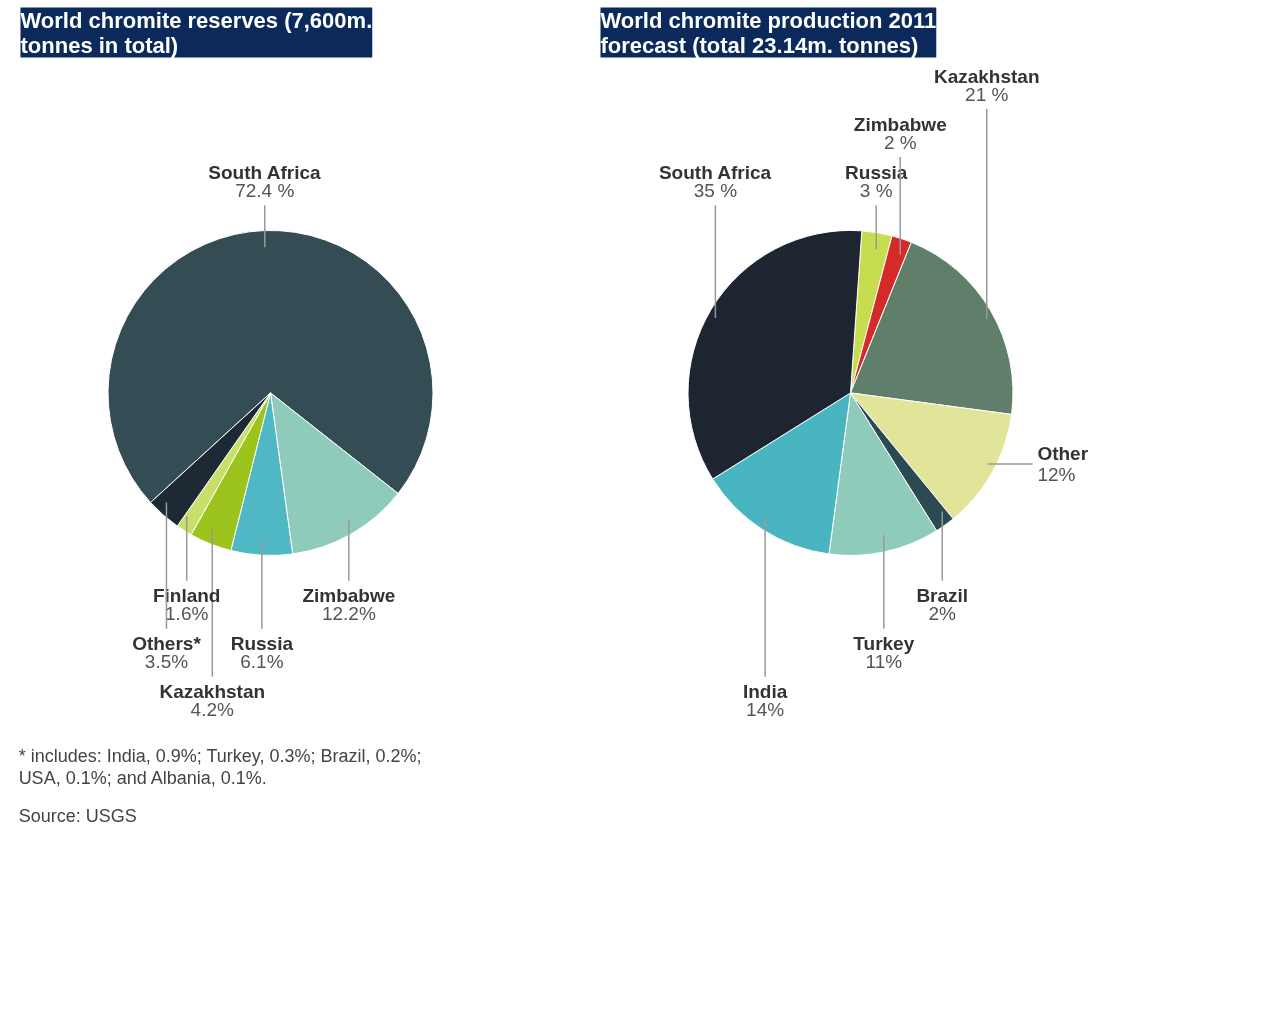 The width and height of the screenshot is (1268, 1016). I want to click on slice-label: Other, so click(1063, 454).